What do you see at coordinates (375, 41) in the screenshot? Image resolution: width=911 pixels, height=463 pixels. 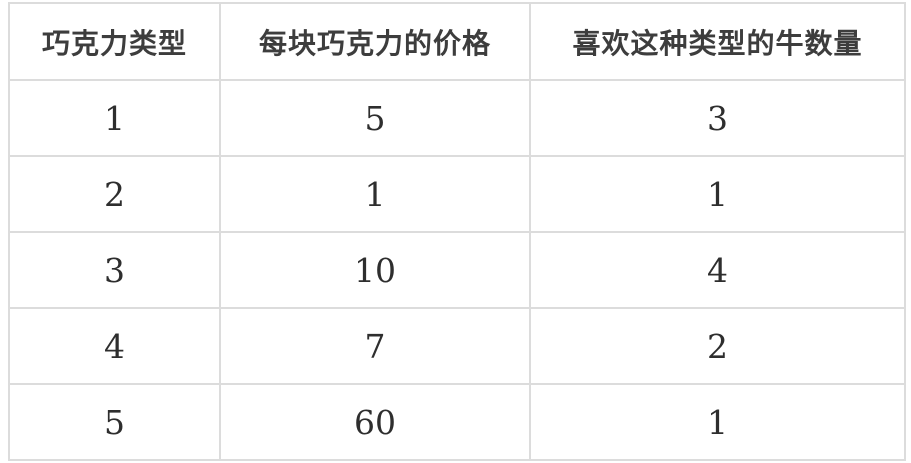 I see `column-header: 每块巧克力的价格` at bounding box center [375, 41].